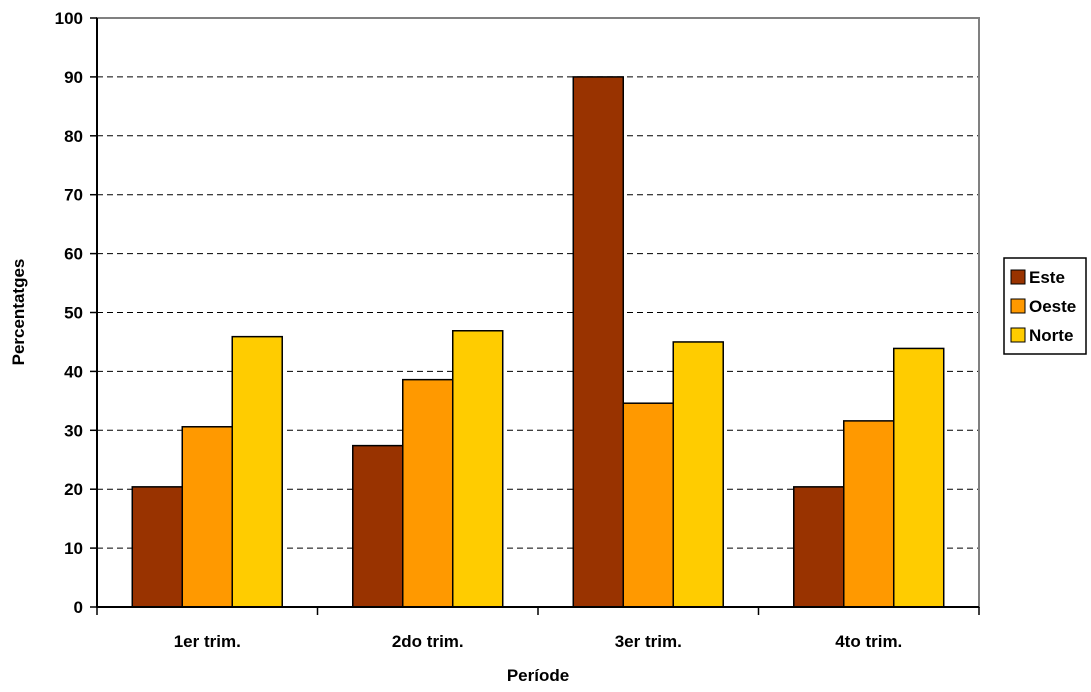 The image size is (1091, 692). I want to click on y-axis-ticks: 0 10 20 30 40 50 60 70 80 90 100, so click(76, 313).